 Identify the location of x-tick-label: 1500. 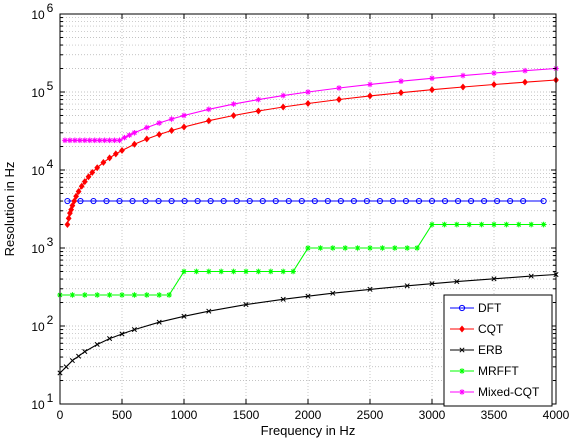
(246, 415).